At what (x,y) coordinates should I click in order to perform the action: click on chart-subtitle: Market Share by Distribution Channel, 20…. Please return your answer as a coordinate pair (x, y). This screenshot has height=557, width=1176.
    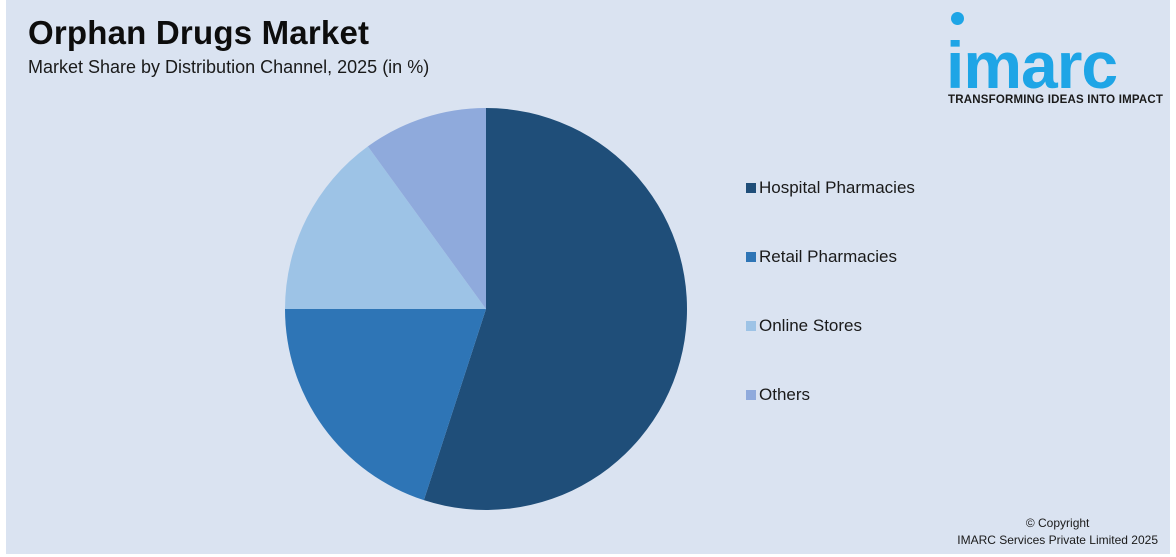
    Looking at the image, I should click on (229, 67).